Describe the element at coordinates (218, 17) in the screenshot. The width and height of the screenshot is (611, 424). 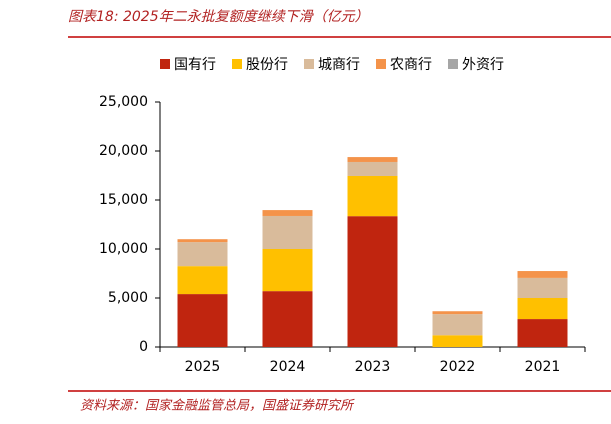
I see `chart-title: 图表18: 2025年二永批复额度继续下滑（亿元）` at that location.